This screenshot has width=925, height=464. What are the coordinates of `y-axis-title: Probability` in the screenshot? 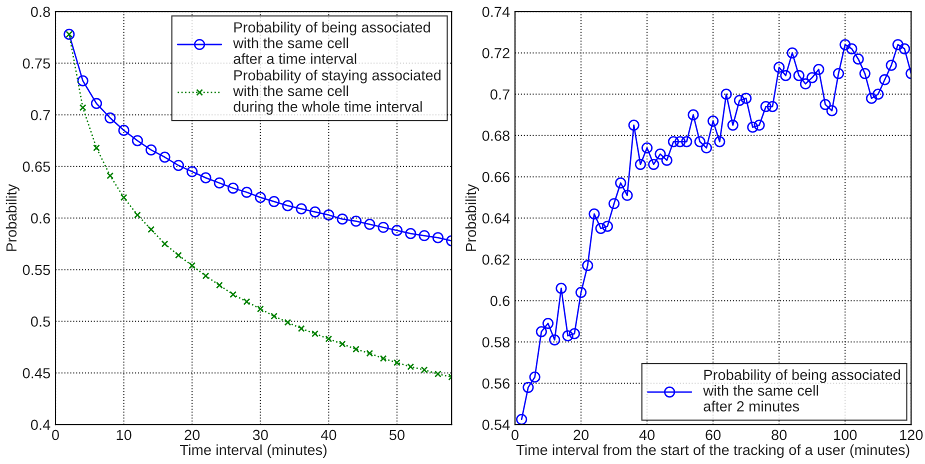 It's located at (472, 217).